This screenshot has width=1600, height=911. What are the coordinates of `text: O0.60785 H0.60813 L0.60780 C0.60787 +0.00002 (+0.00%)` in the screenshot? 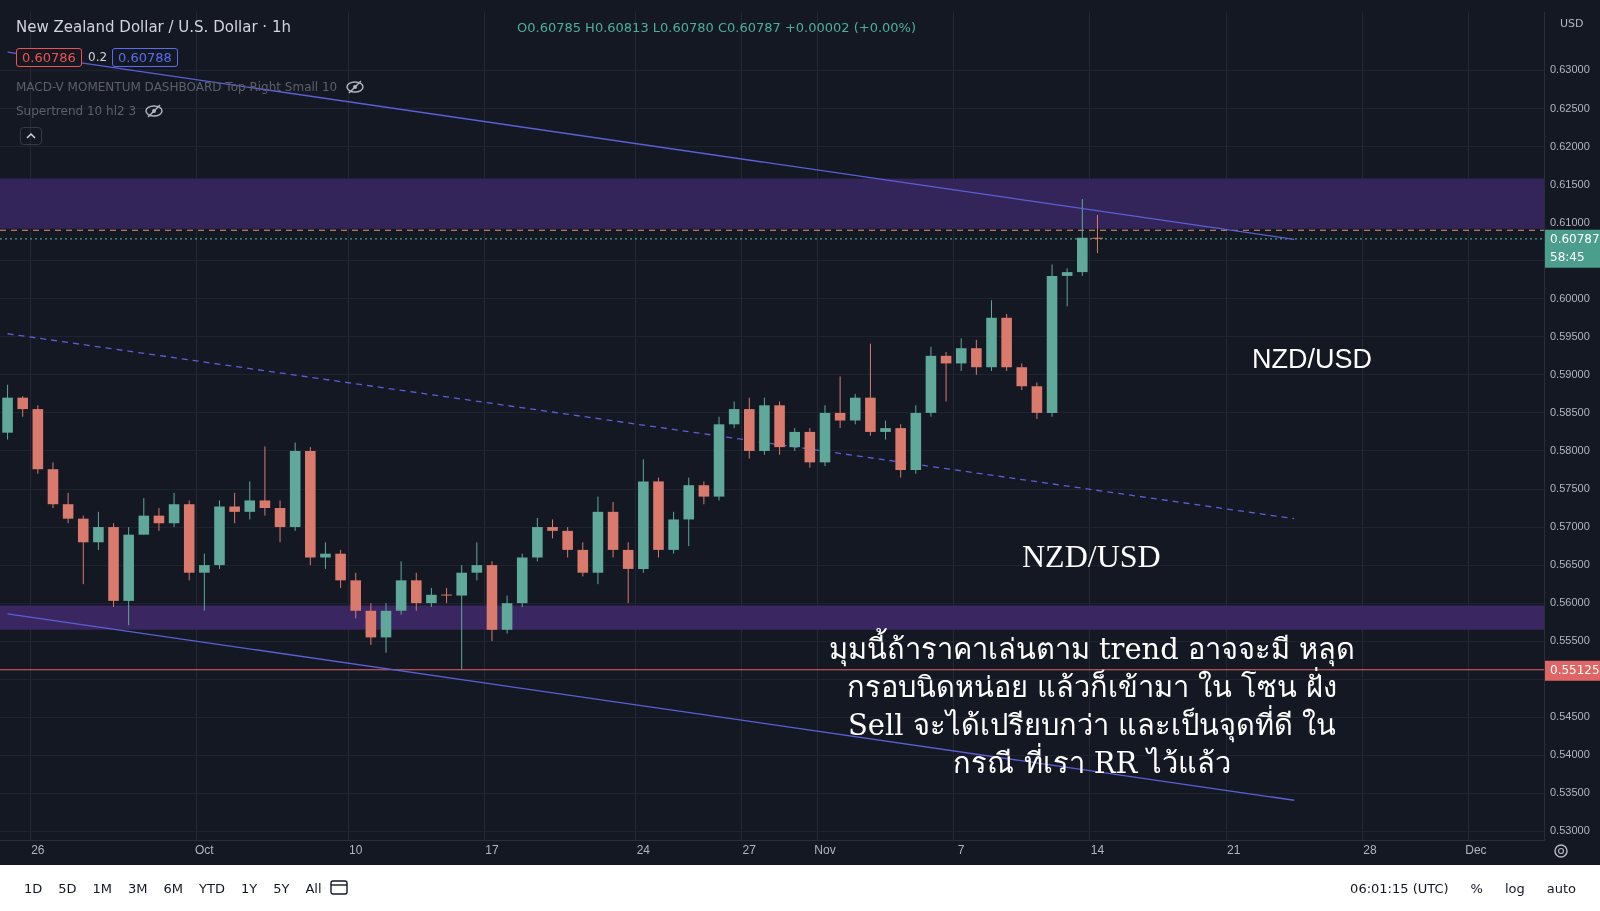 It's located at (717, 27).